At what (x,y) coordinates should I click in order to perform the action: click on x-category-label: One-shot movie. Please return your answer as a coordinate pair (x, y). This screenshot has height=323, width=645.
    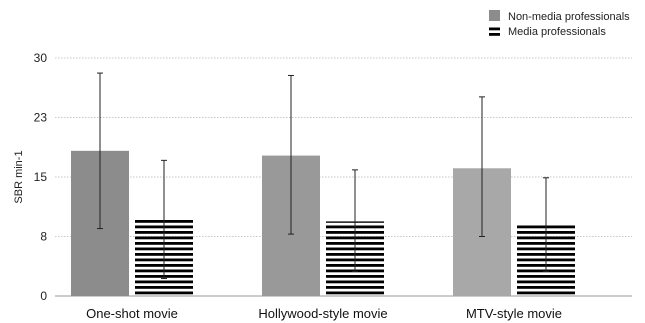
    Looking at the image, I should click on (132, 313).